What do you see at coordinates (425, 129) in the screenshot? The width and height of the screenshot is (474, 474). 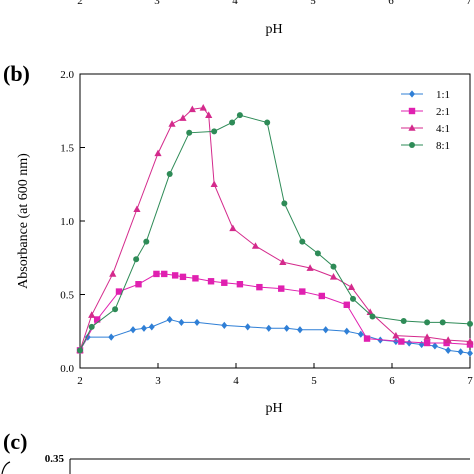 I see `legend-entry: 4:1` at bounding box center [425, 129].